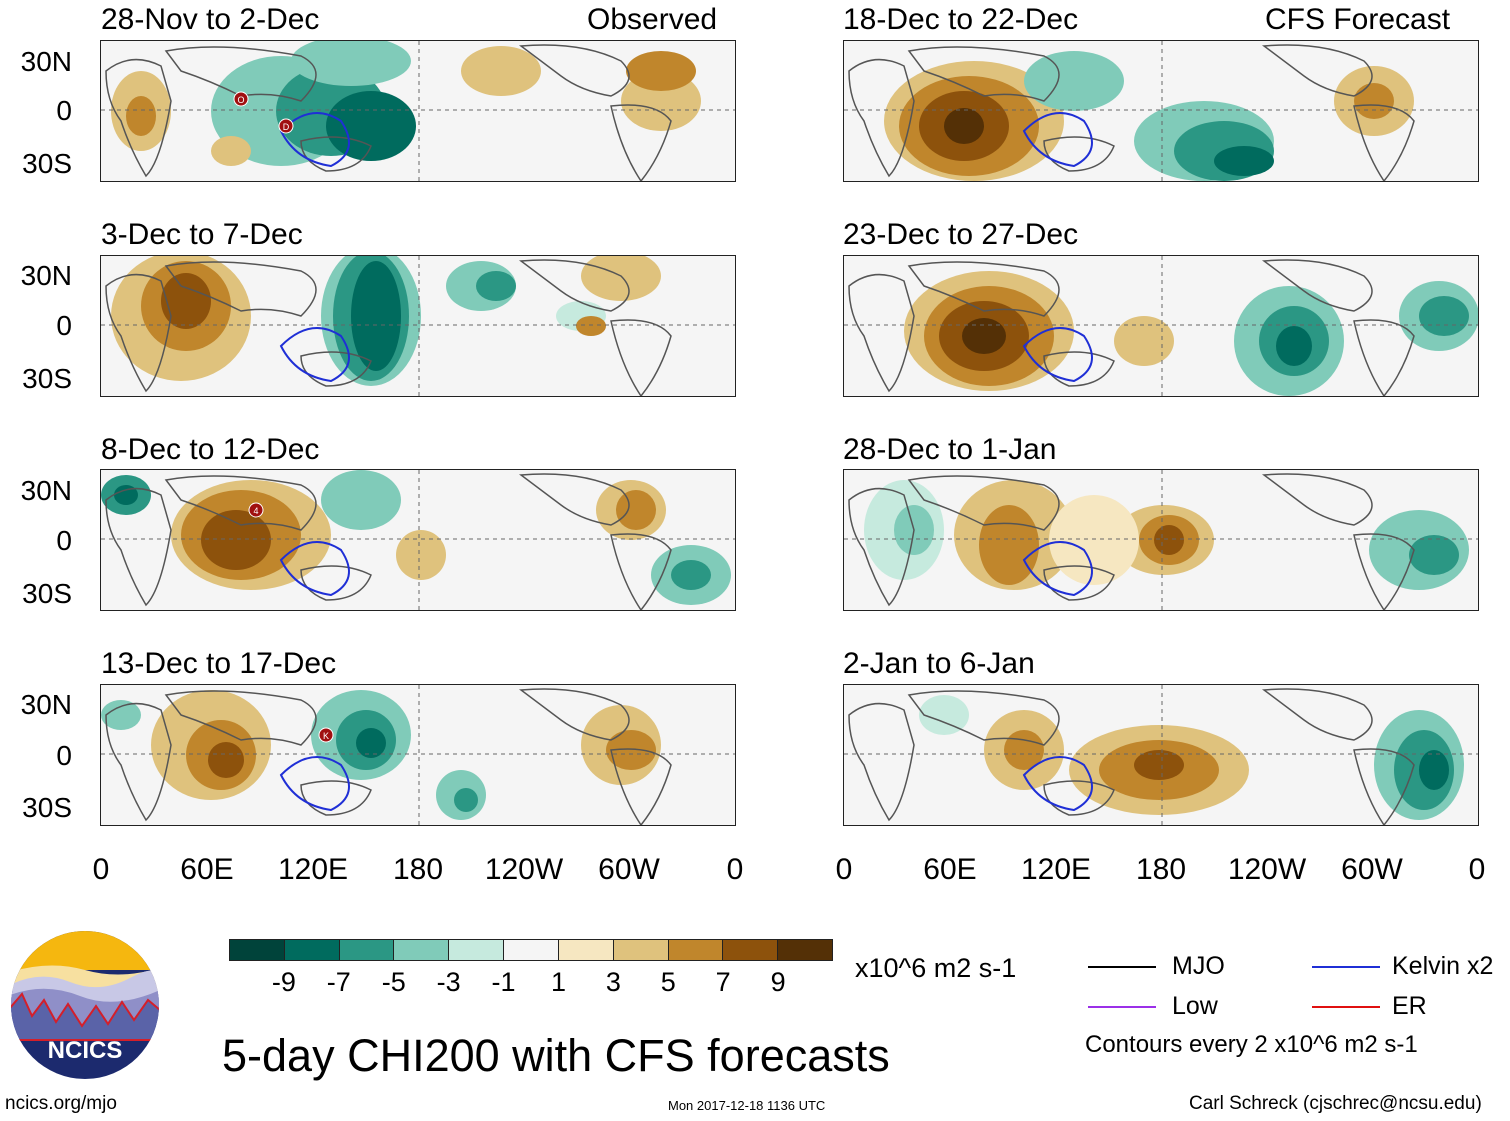 Image resolution: width=1510 pixels, height=1121 pixels. What do you see at coordinates (1122, 1007) in the screenshot?
I see `legend-line-low` at bounding box center [1122, 1007].